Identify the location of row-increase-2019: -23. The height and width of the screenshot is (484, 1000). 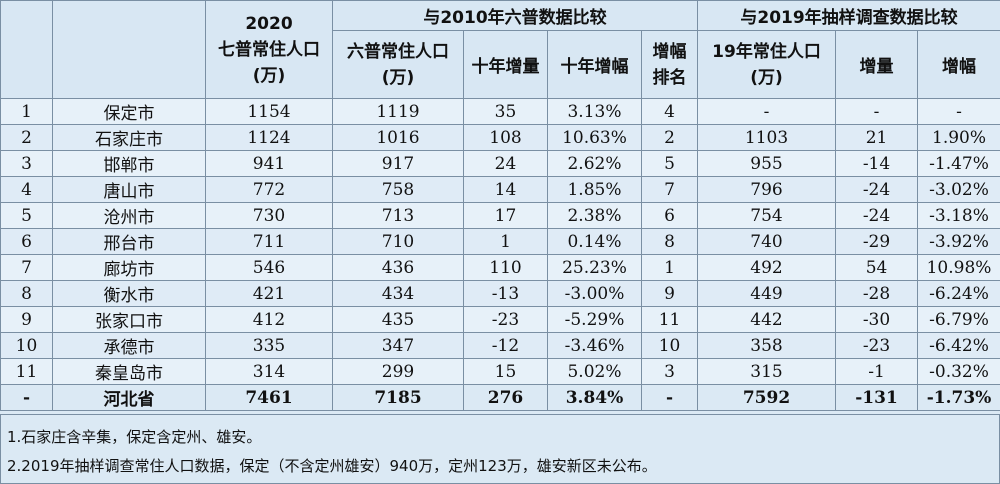
(877, 346).